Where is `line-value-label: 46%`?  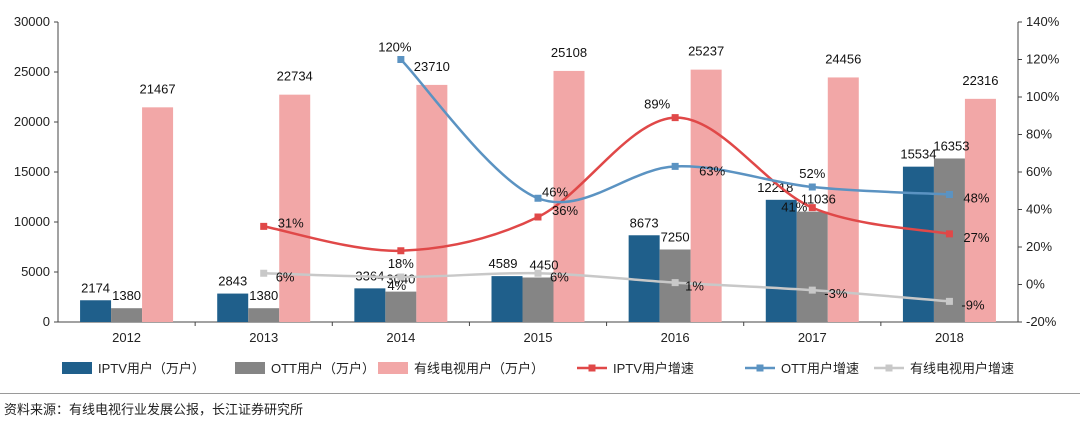
line-value-label: 46% is located at coordinates (555, 191).